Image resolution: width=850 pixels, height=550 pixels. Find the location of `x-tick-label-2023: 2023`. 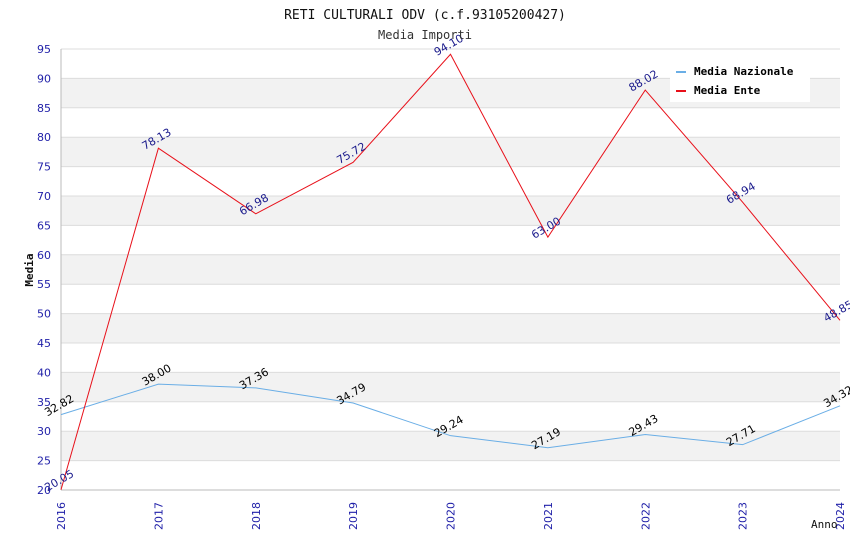

x-tick-label-2023: 2023 is located at coordinates (743, 516).